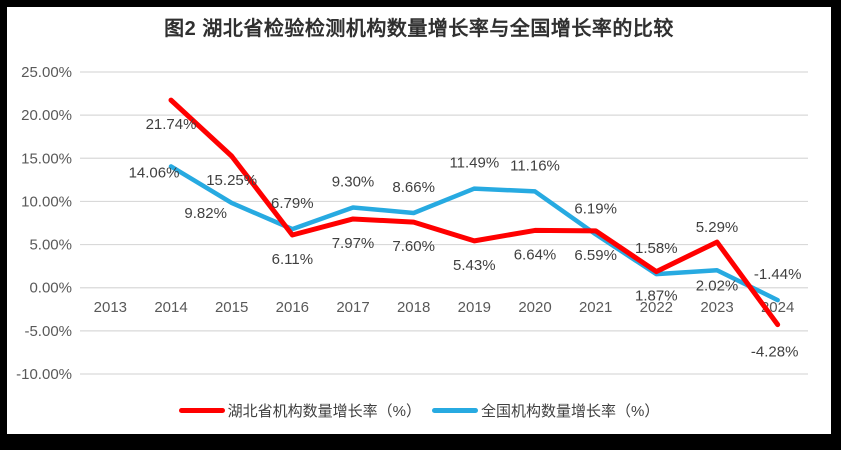  I want to click on legend-item-national: 全国机构数量增长率（%）, so click(545, 410).